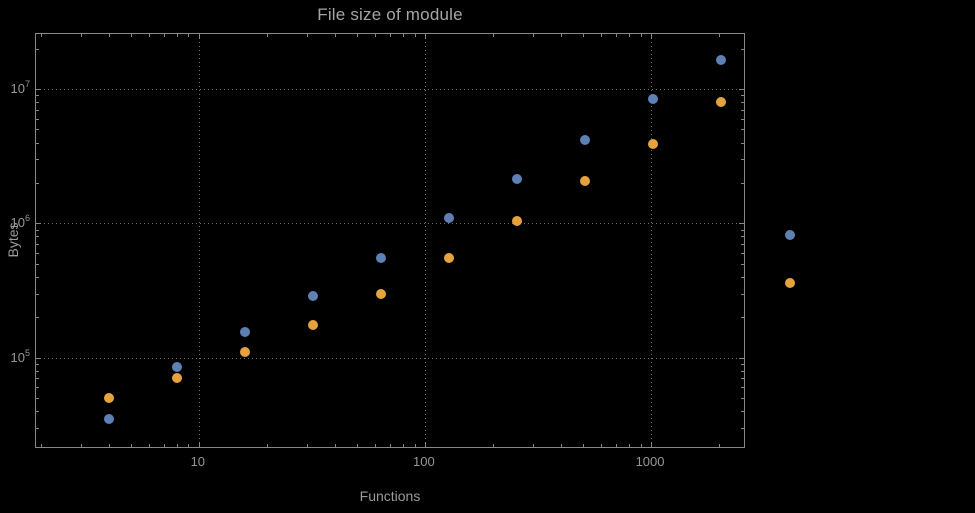 The image size is (975, 513). What do you see at coordinates (198, 461) in the screenshot?
I see `x-tick-label: 10` at bounding box center [198, 461].